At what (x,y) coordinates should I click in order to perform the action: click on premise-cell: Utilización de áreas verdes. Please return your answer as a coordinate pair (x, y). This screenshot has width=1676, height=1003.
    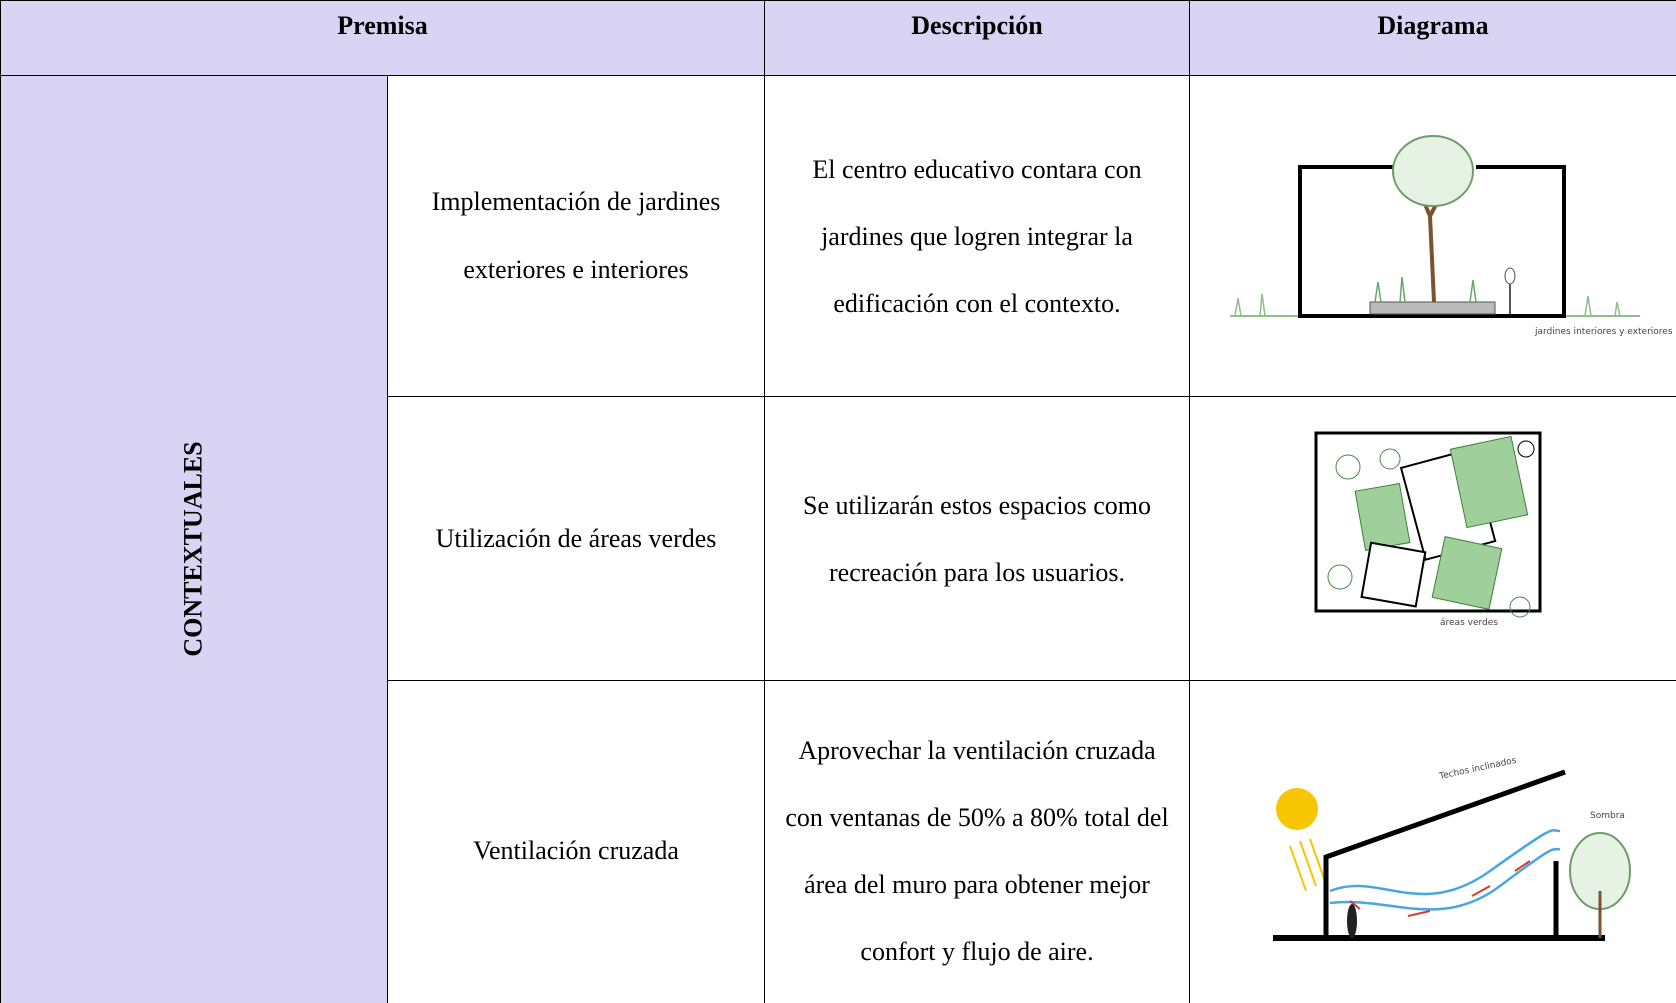
    Looking at the image, I should click on (576, 538).